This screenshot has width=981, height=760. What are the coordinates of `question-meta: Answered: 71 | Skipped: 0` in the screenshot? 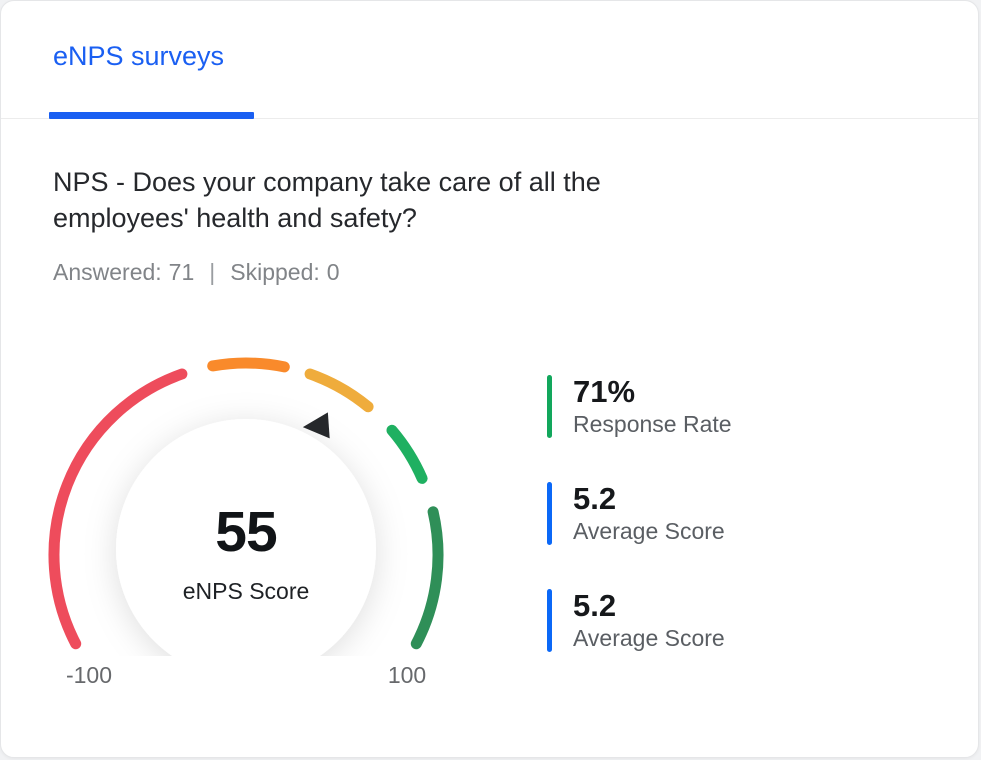 It's located at (196, 272).